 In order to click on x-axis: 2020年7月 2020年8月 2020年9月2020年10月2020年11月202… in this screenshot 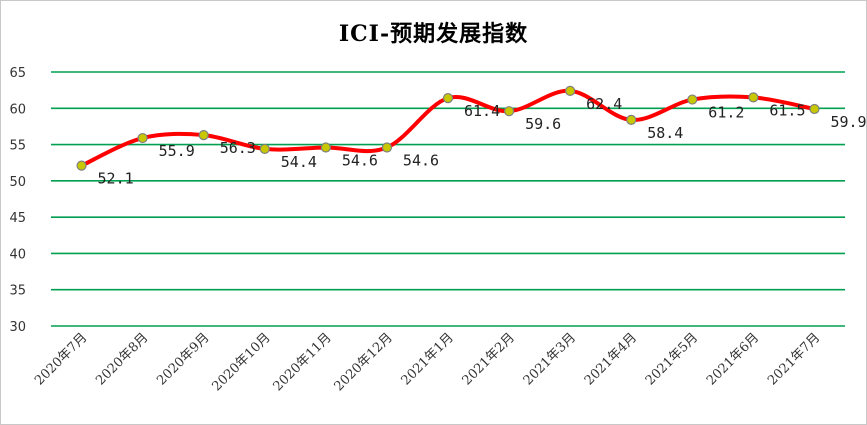, I will do `click(427, 362)`.